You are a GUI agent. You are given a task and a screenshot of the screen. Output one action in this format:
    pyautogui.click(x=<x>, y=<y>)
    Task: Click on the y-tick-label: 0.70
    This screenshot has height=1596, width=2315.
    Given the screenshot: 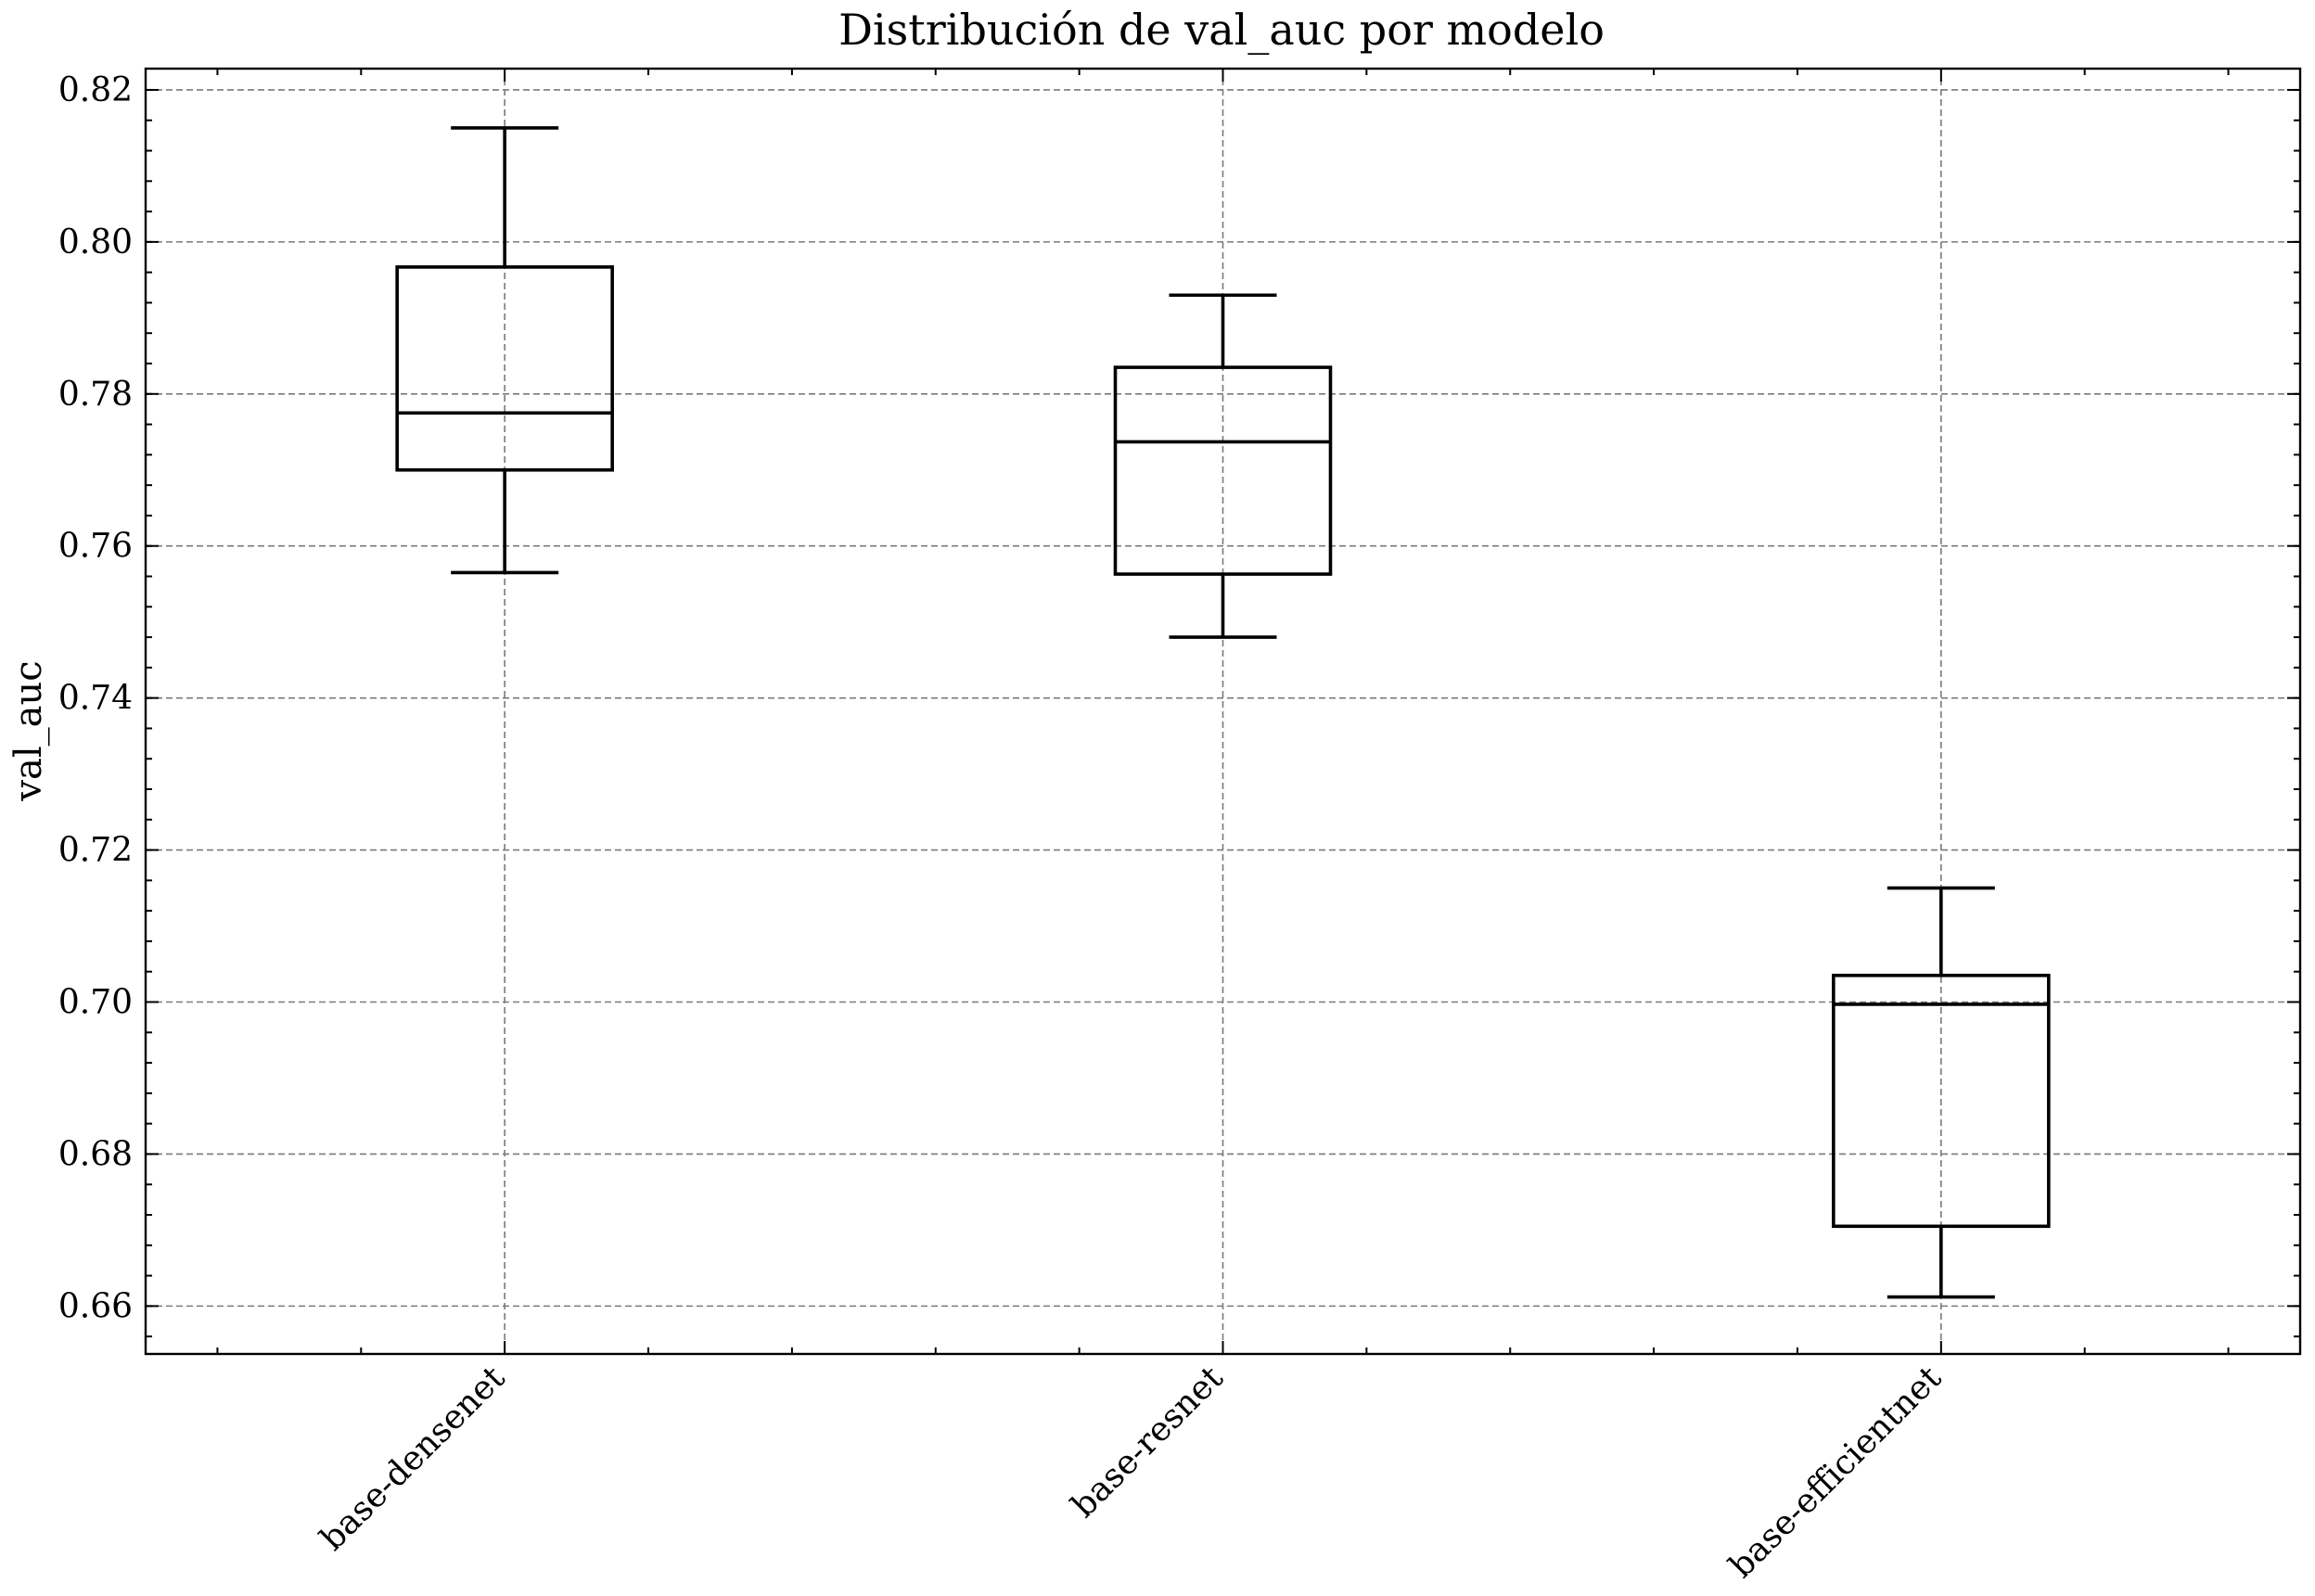 What is the action you would take?
    pyautogui.click(x=95, y=1003)
    